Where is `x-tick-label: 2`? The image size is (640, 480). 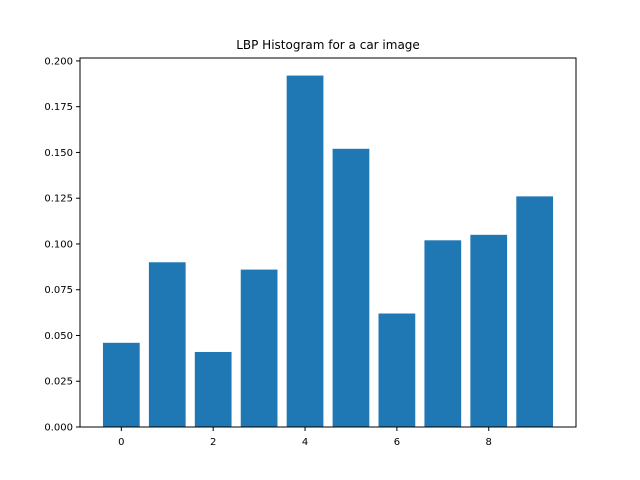
x-tick-label: 2 is located at coordinates (213, 442).